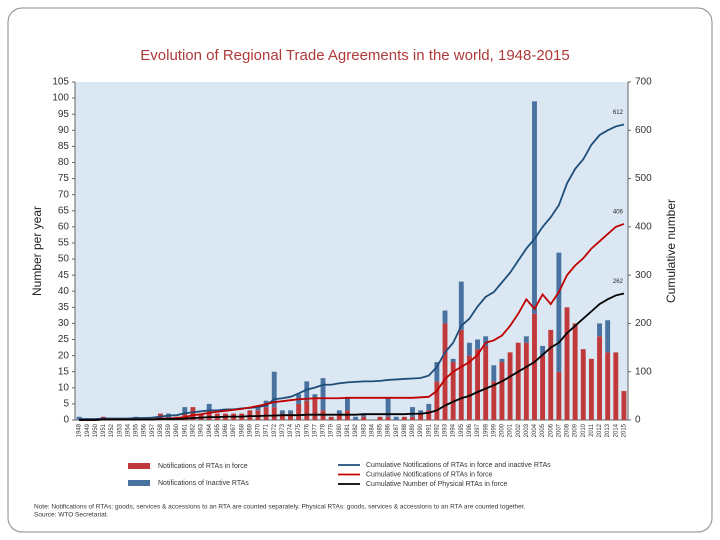 This screenshot has height=540, width=720. Describe the element at coordinates (332, 430) in the screenshot. I see `x-tick-label: 1979` at that location.